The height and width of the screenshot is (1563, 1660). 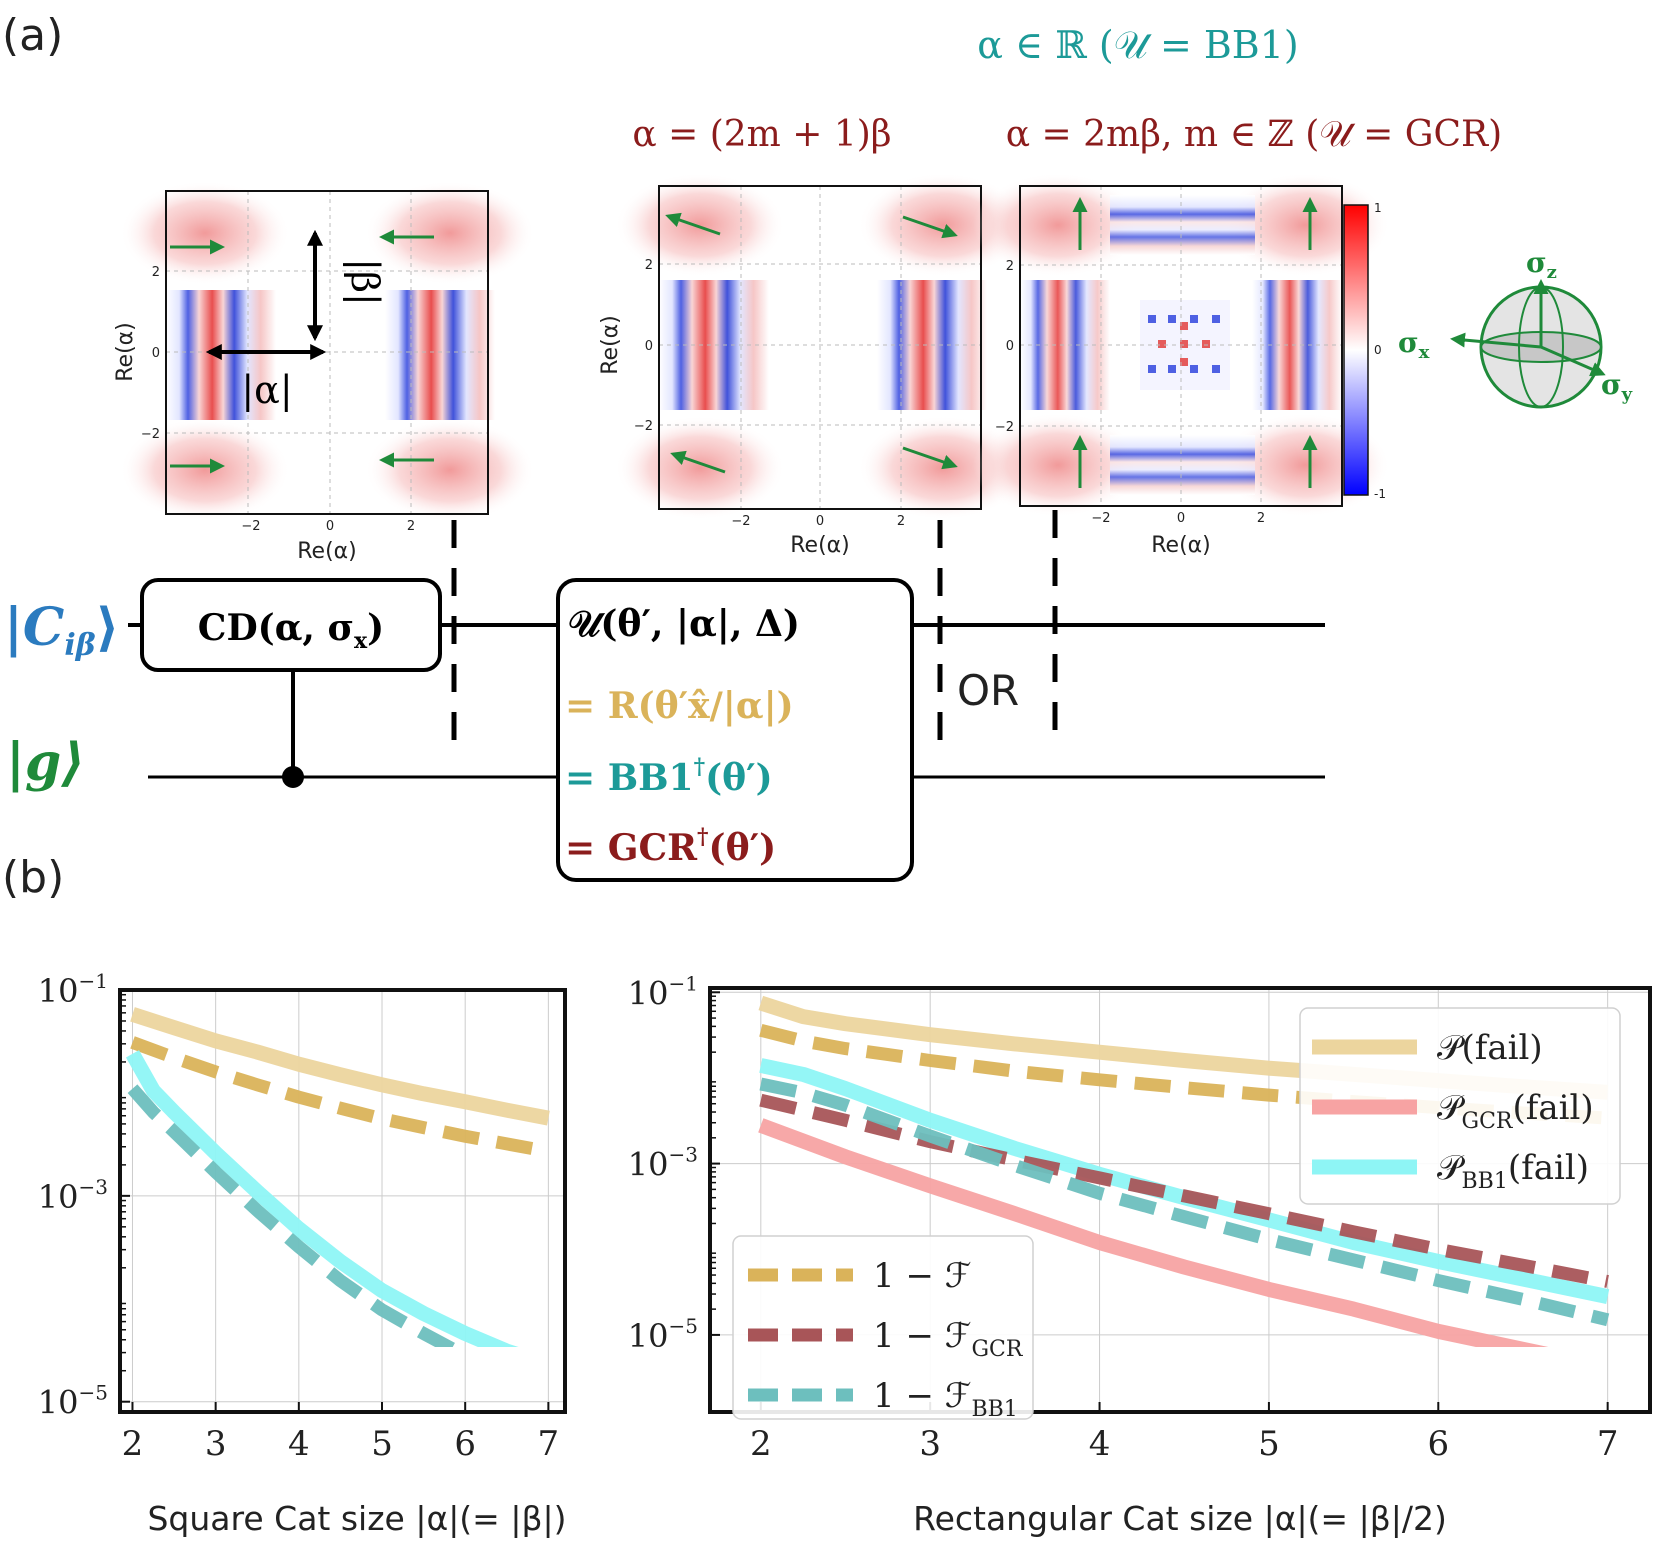 I want to click on legend-label: 𝒫BB1(fail), so click(x=1513, y=1171).